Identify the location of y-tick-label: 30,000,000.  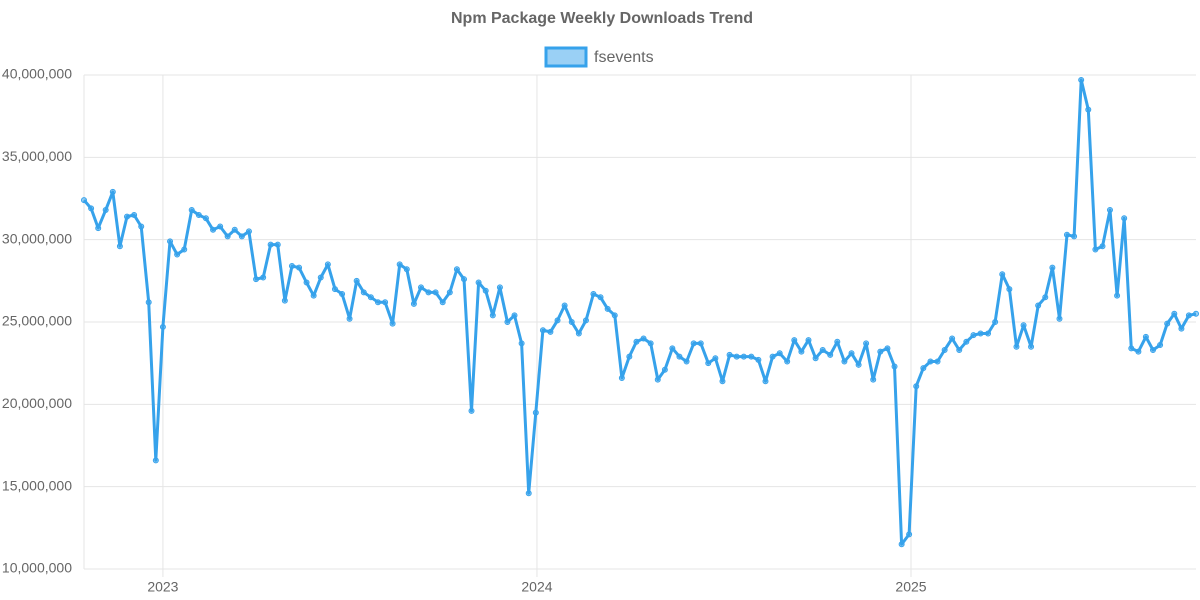
(37, 238).